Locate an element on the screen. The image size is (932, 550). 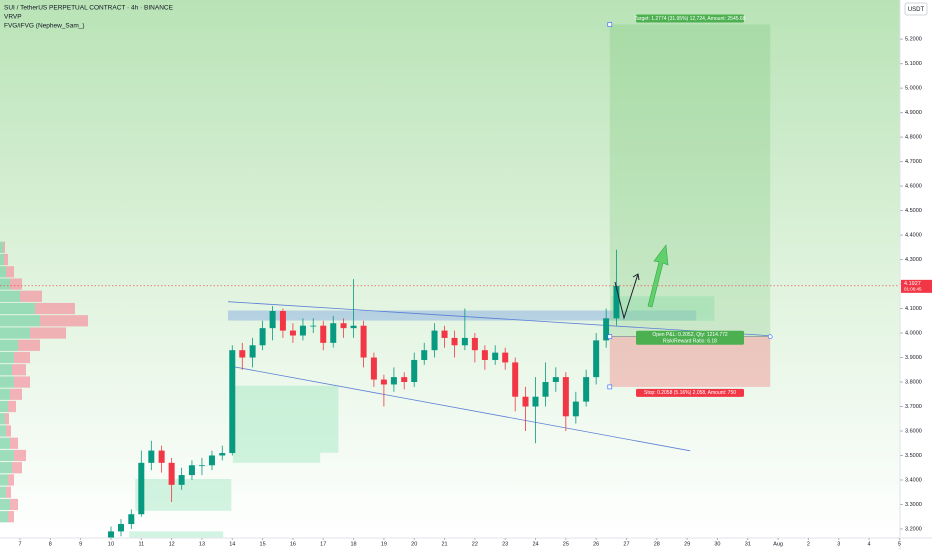
entry-label: Open P&L: 0.2052, Qty: 1214.772 is located at coordinates (690, 335).